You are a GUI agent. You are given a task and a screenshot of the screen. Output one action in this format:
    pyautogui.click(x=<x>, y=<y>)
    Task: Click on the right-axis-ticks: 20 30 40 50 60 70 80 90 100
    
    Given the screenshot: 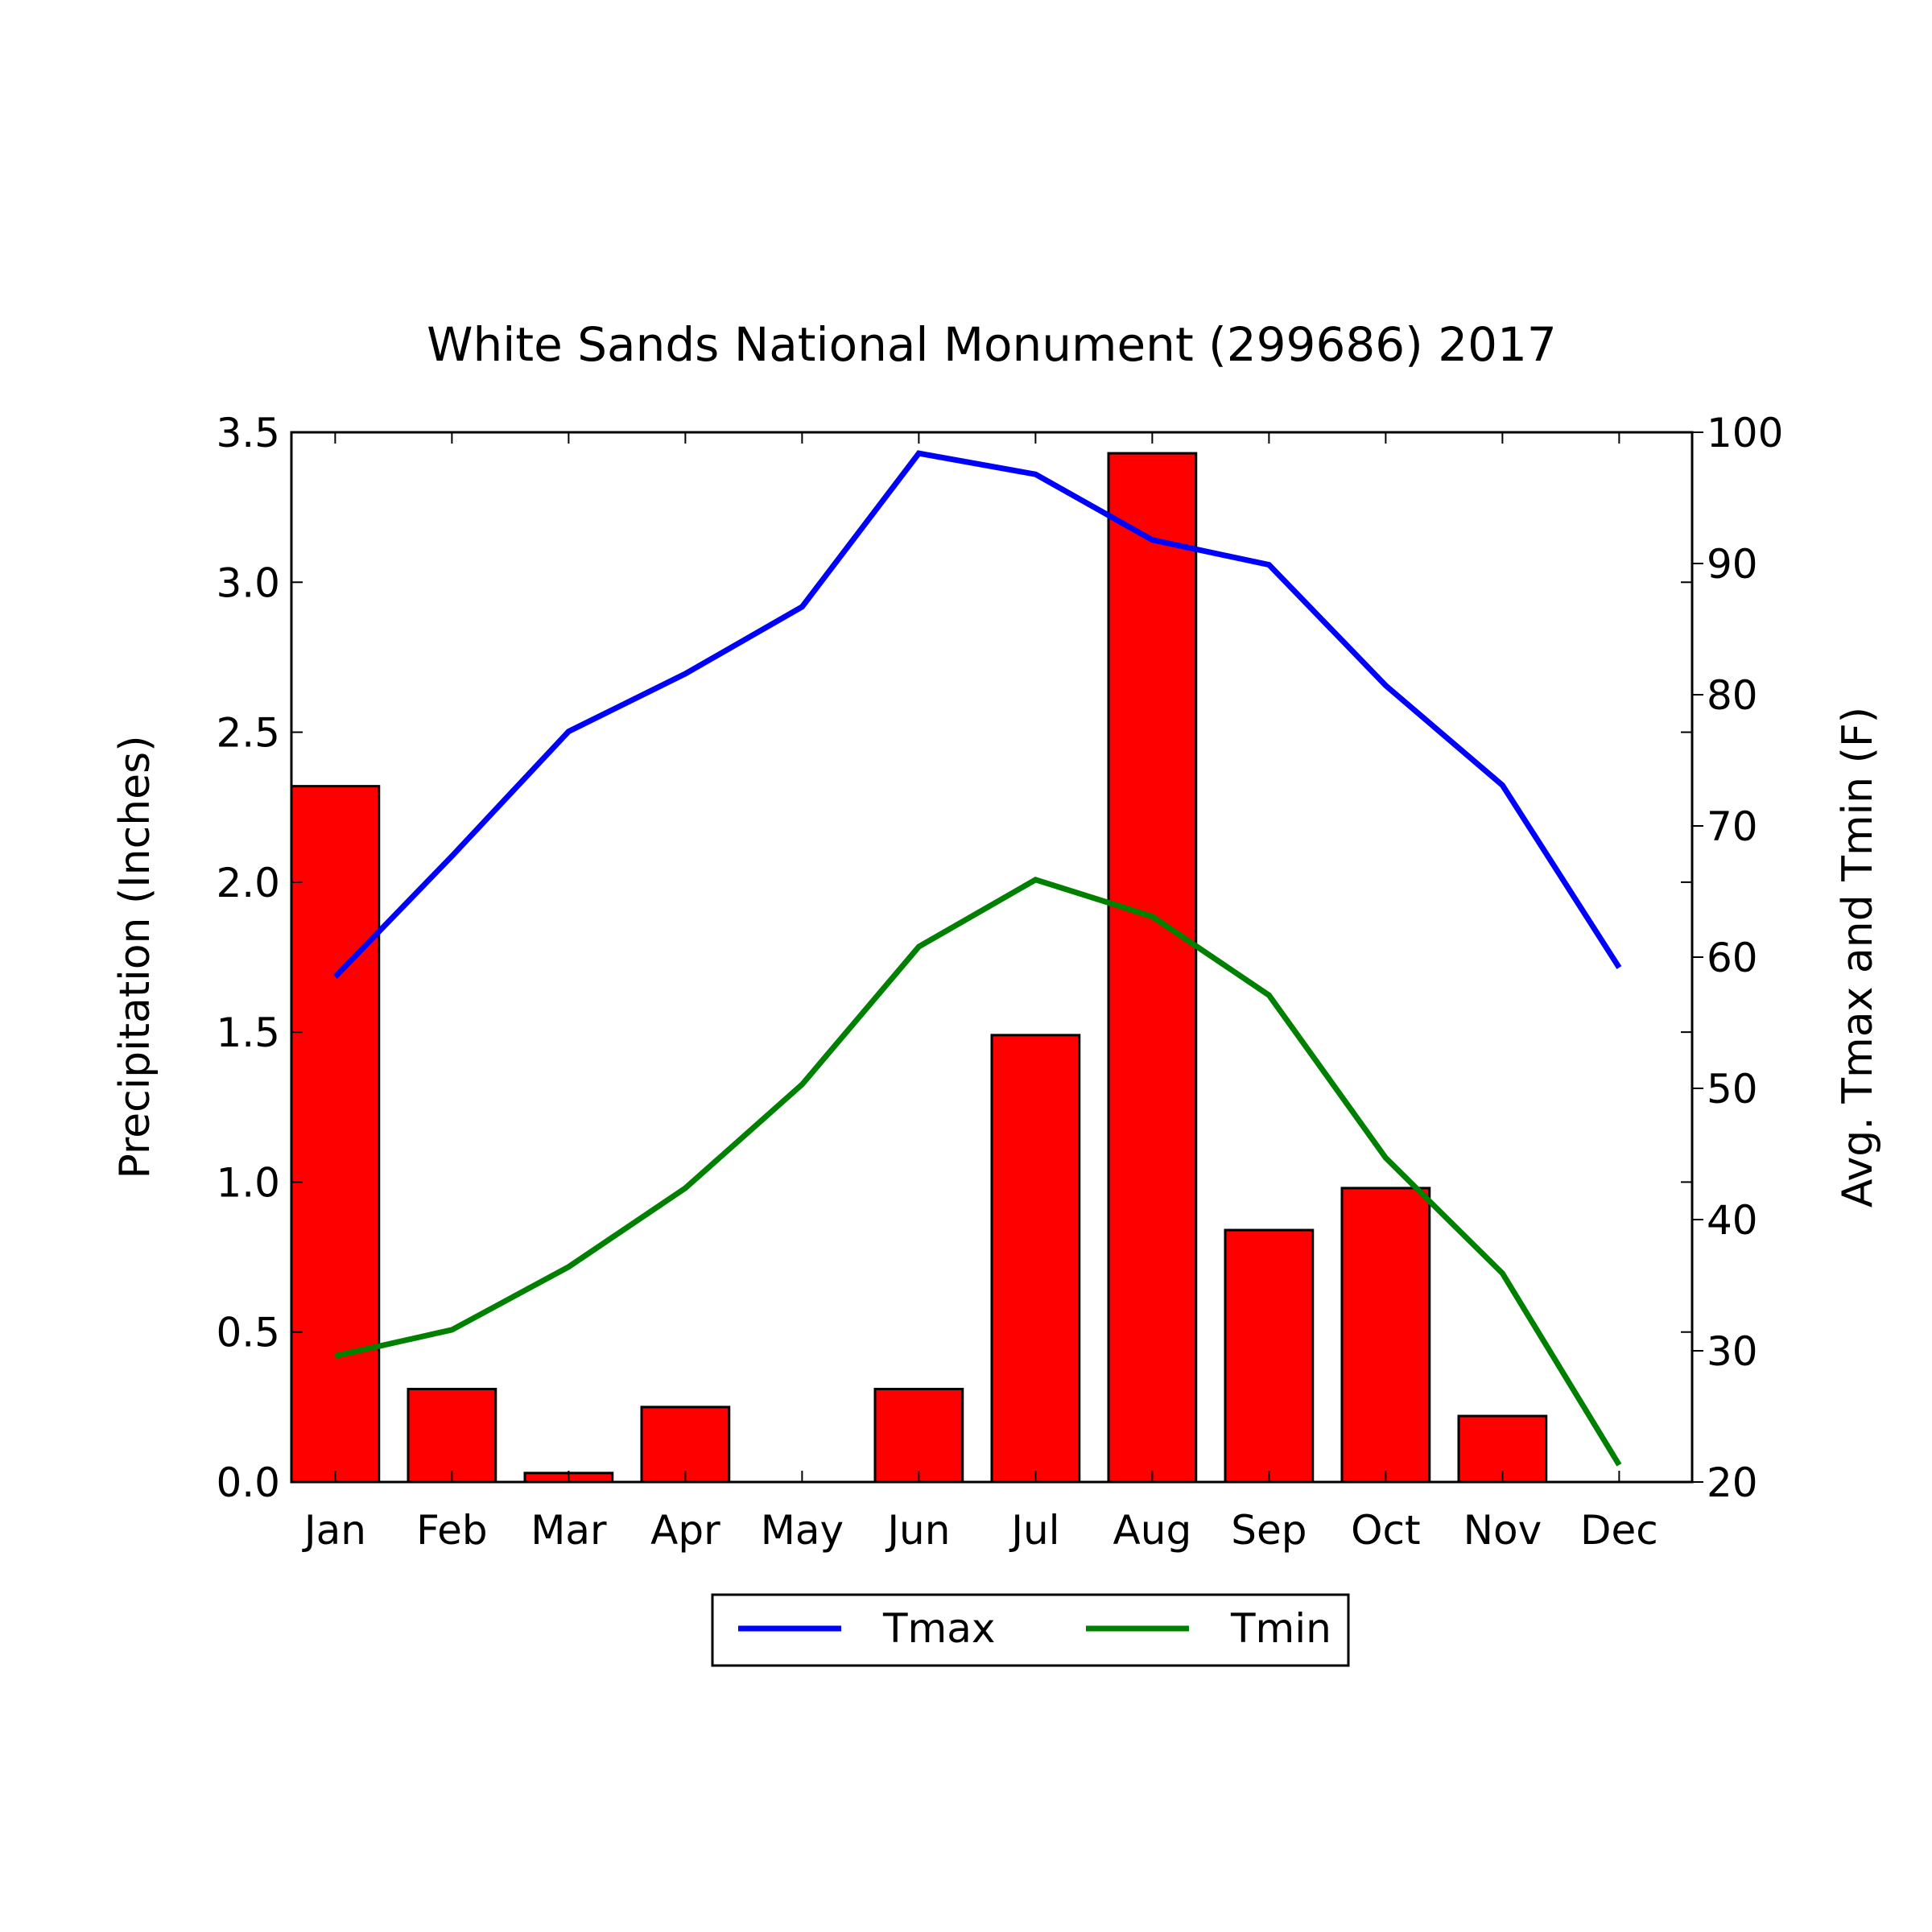 What is the action you would take?
    pyautogui.click(x=1737, y=958)
    